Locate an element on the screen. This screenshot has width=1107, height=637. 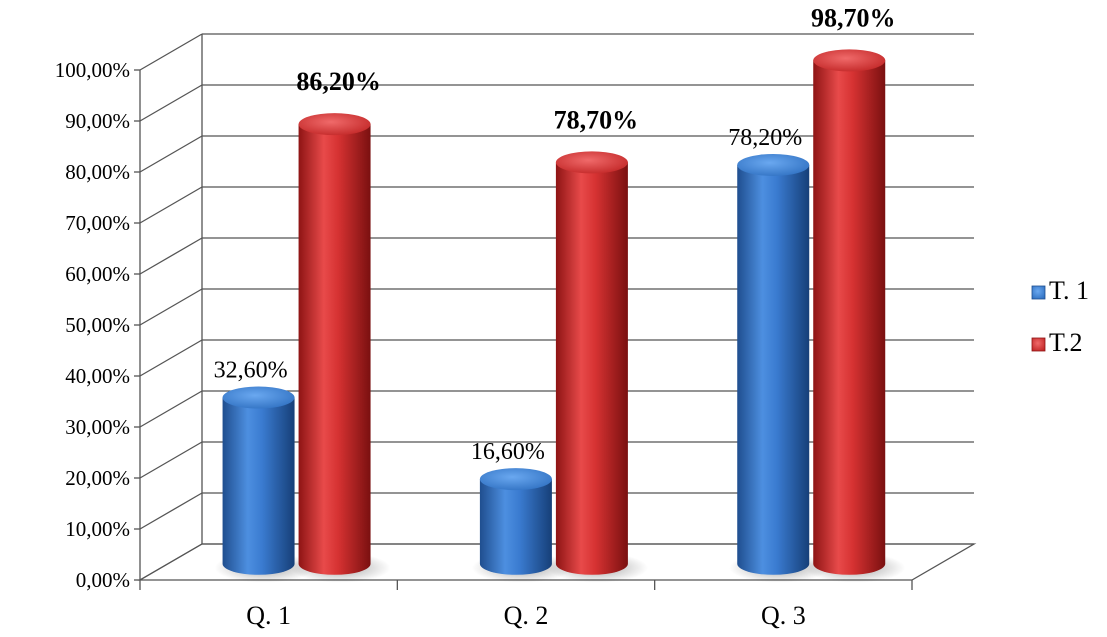
y-tick-label: 60,00% is located at coordinates (97, 274).